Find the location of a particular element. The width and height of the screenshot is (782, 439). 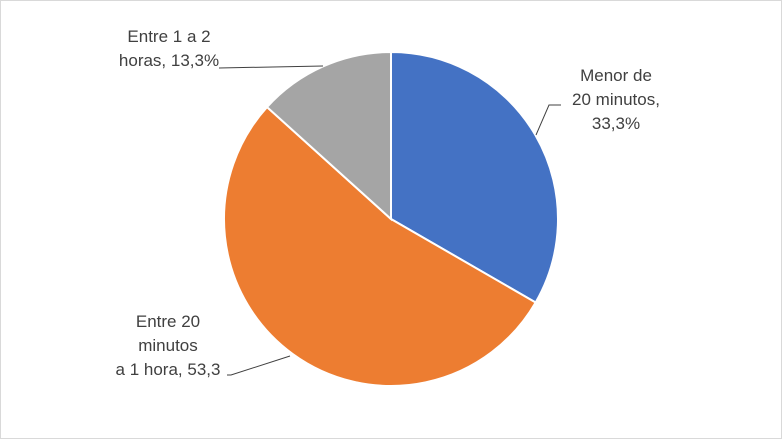

leader-line-20-minutos-a-1-hora is located at coordinates (259, 365).